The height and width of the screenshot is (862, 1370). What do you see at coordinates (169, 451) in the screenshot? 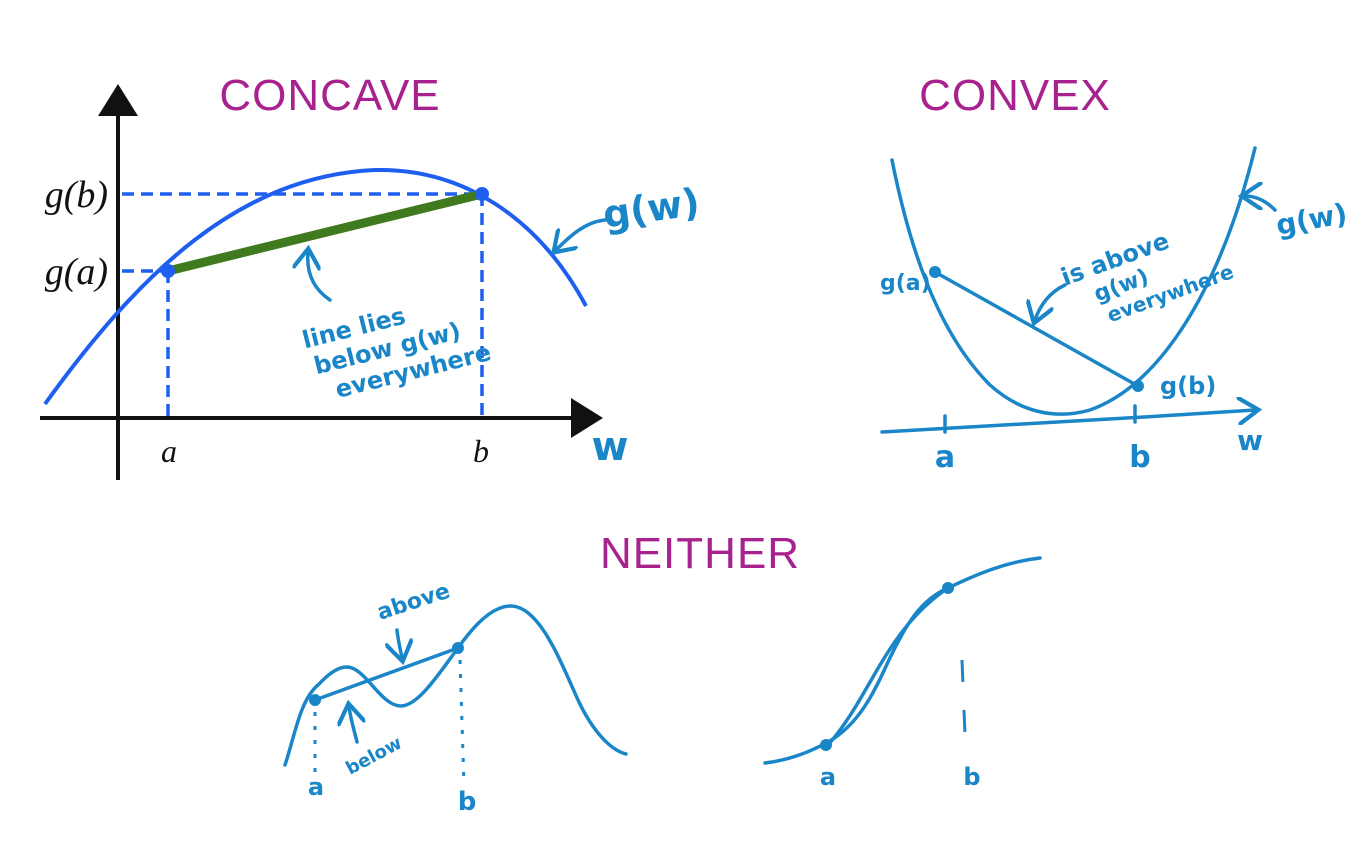
I see `label-a: a` at bounding box center [169, 451].